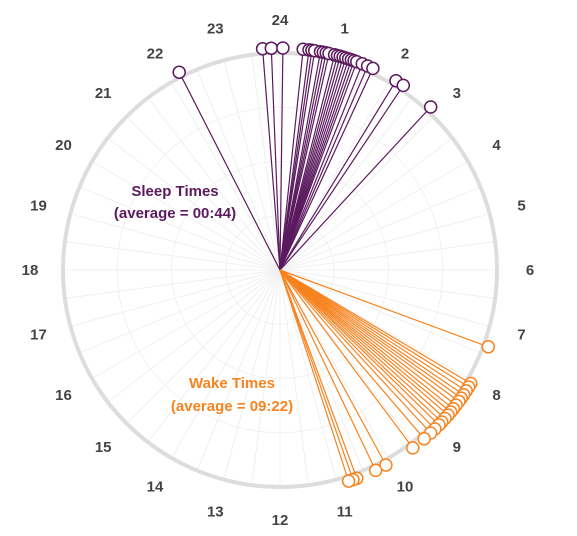 Image resolution: width=577 pixels, height=536 pixels. What do you see at coordinates (405, 487) in the screenshot?
I see `hour-label-10: 10` at bounding box center [405, 487].